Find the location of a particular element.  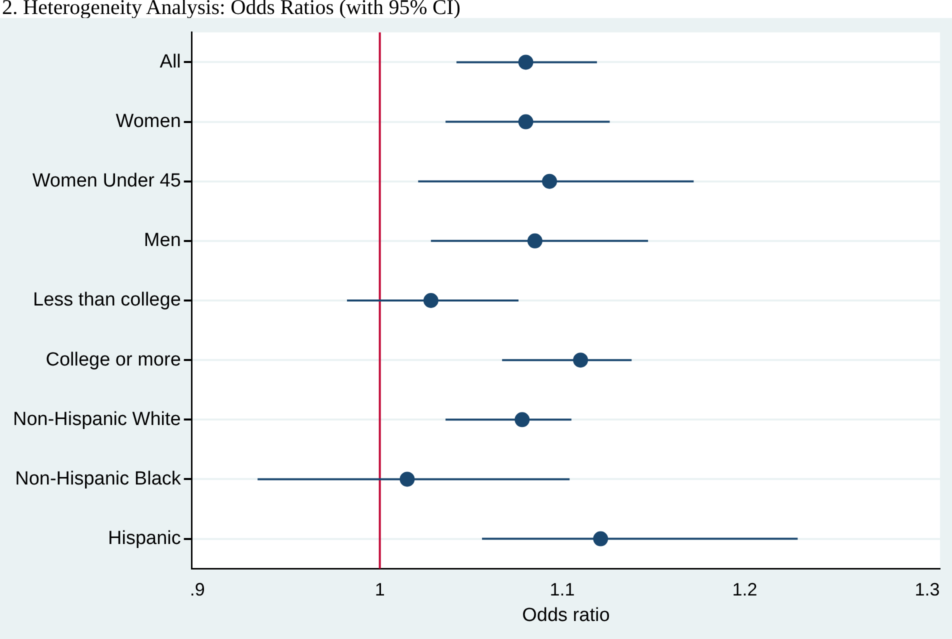

x-axis-title: Odds ratio is located at coordinates (566, 615).